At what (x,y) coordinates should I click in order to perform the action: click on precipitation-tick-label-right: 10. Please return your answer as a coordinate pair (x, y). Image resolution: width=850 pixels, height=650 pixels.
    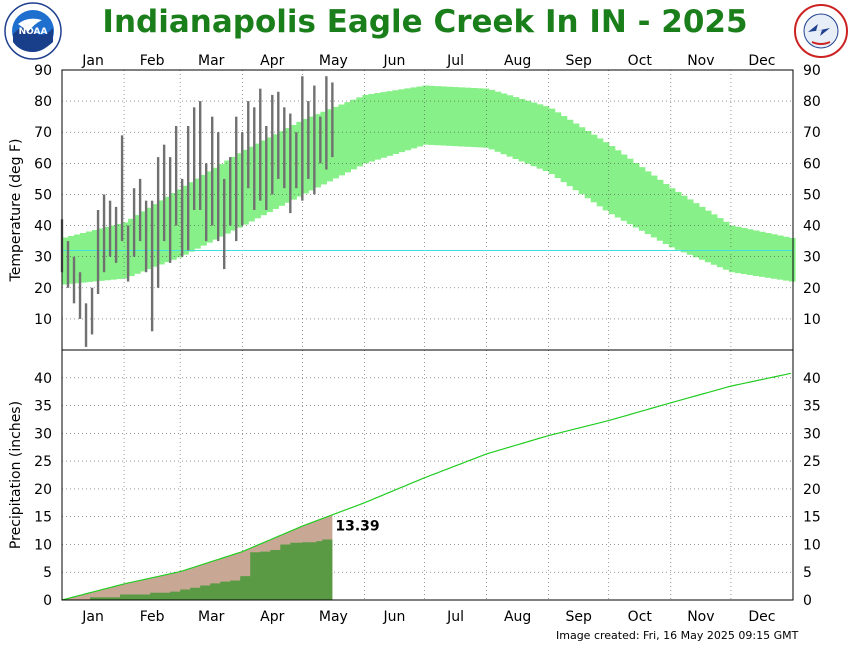
    Looking at the image, I should click on (812, 545).